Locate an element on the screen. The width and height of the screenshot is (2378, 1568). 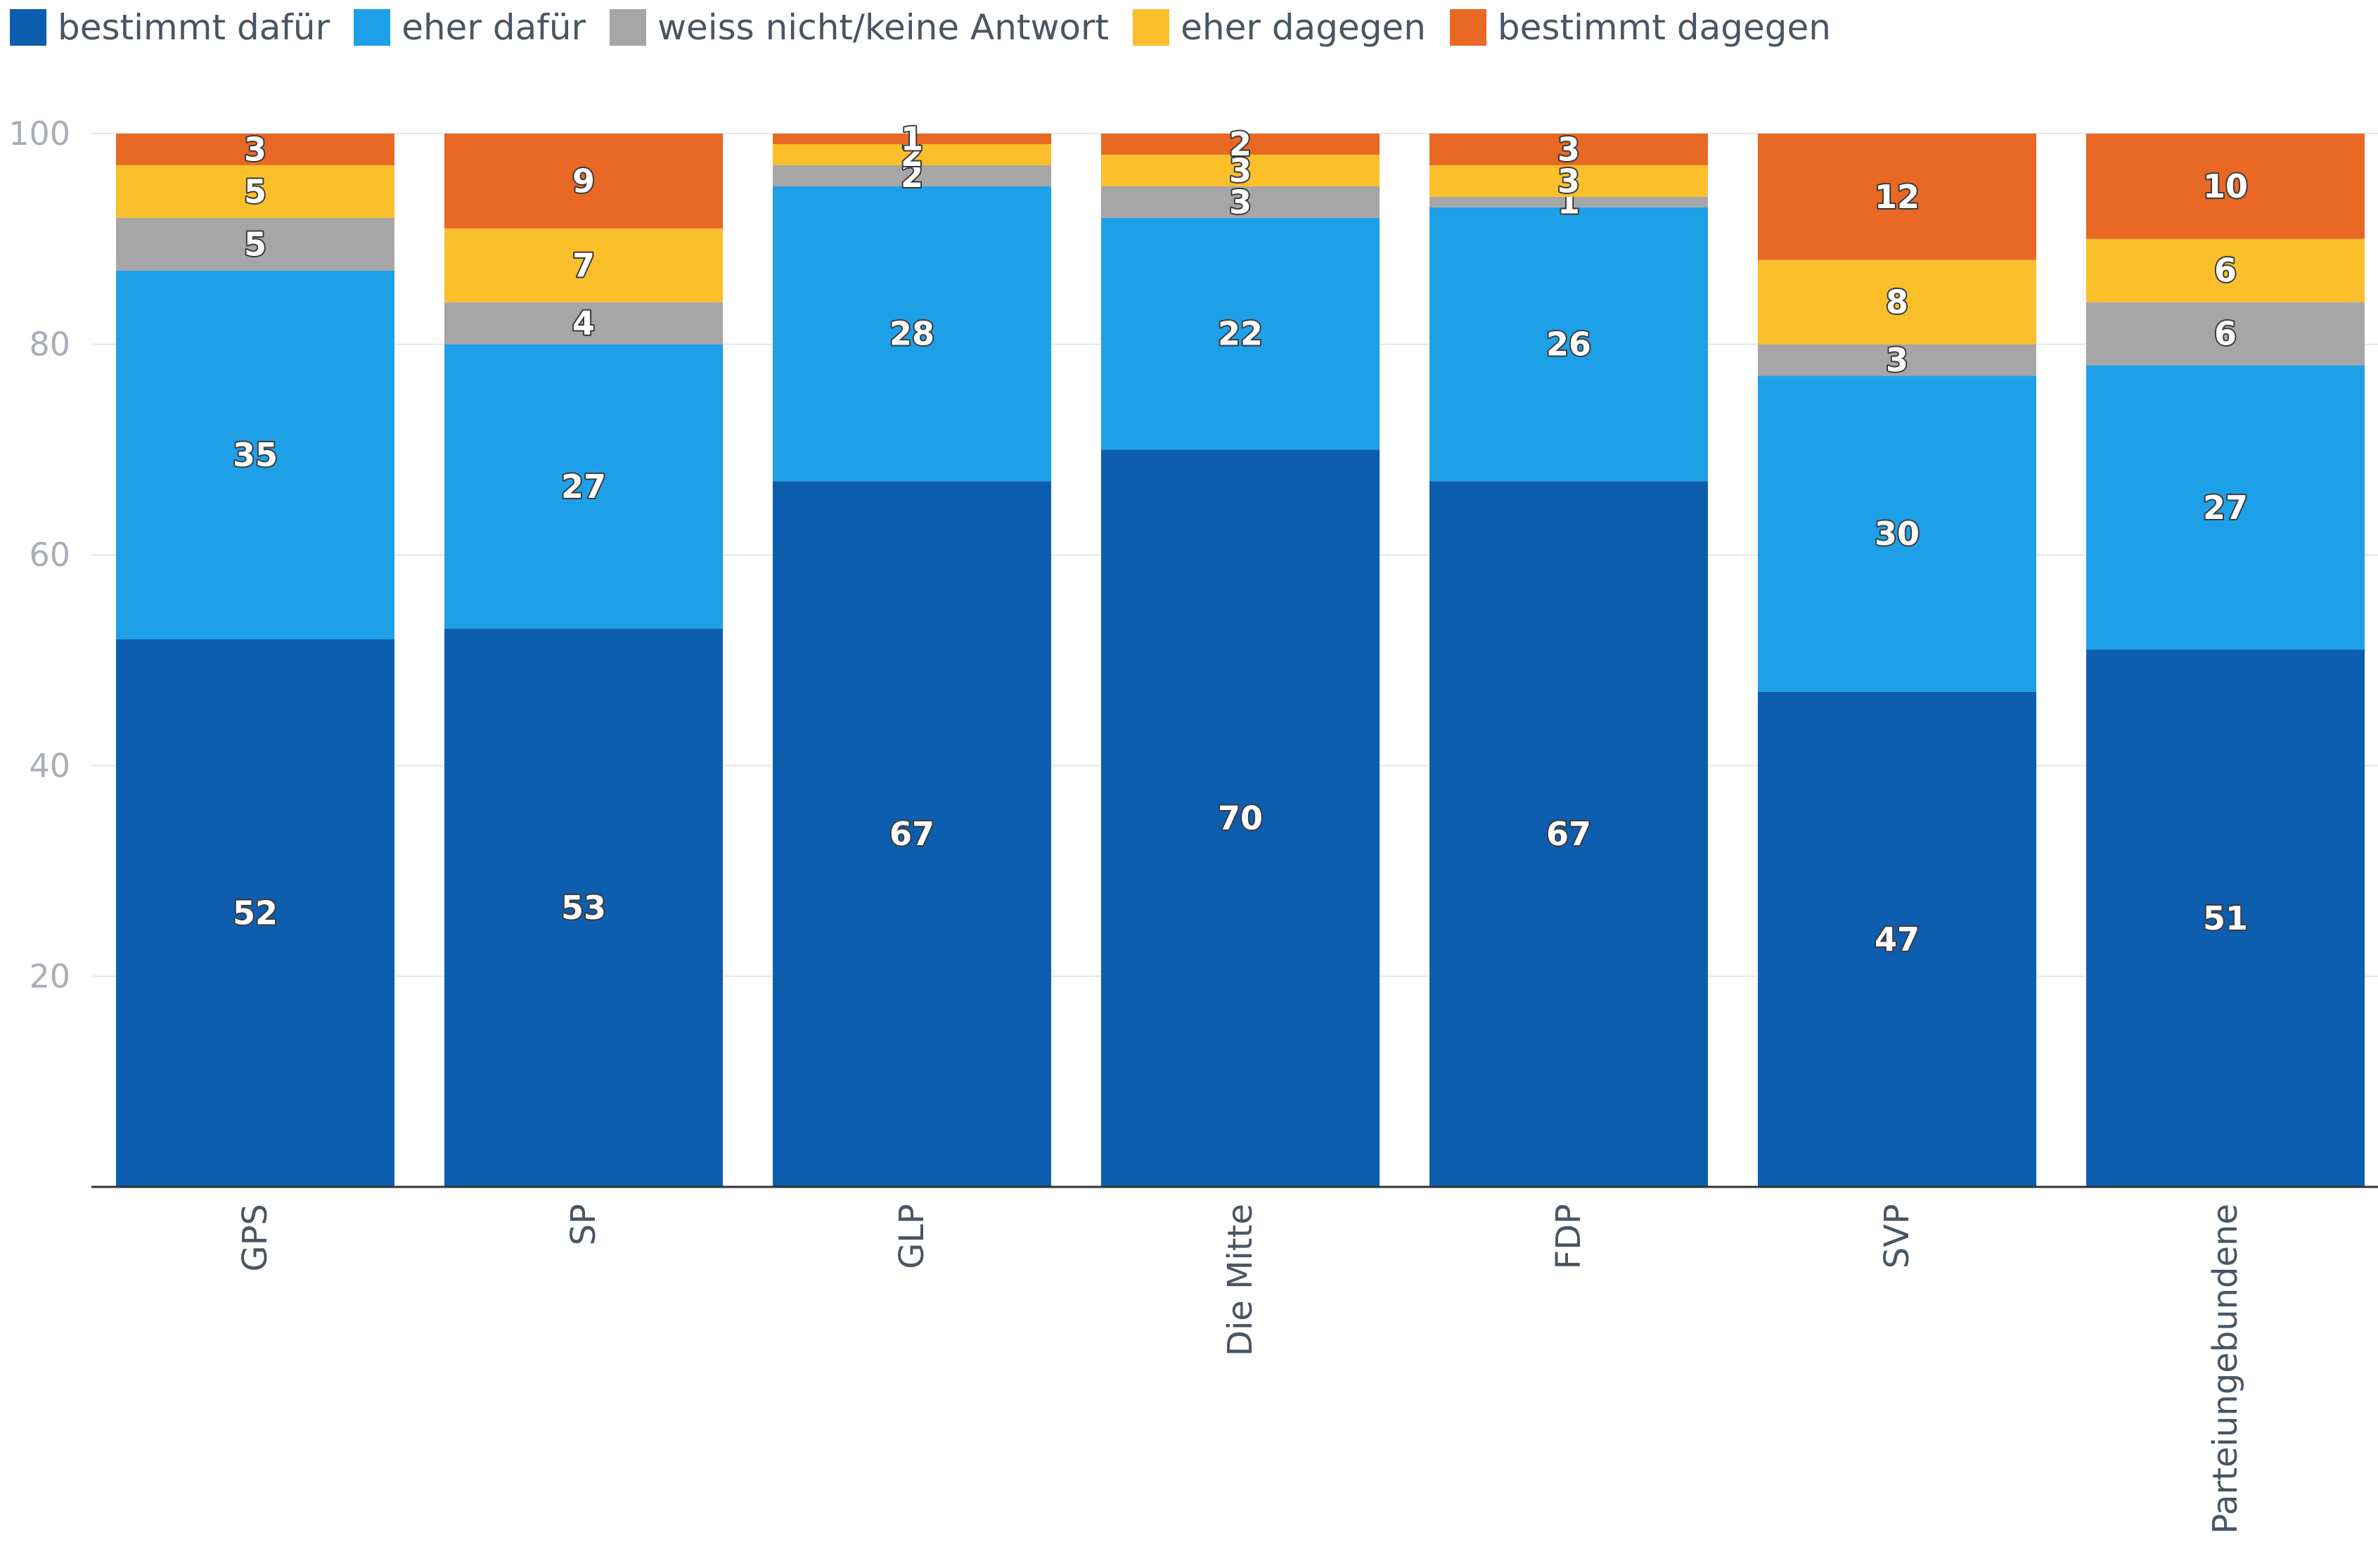
bar-segment-eher-daf-r-sp is located at coordinates (583, 487).